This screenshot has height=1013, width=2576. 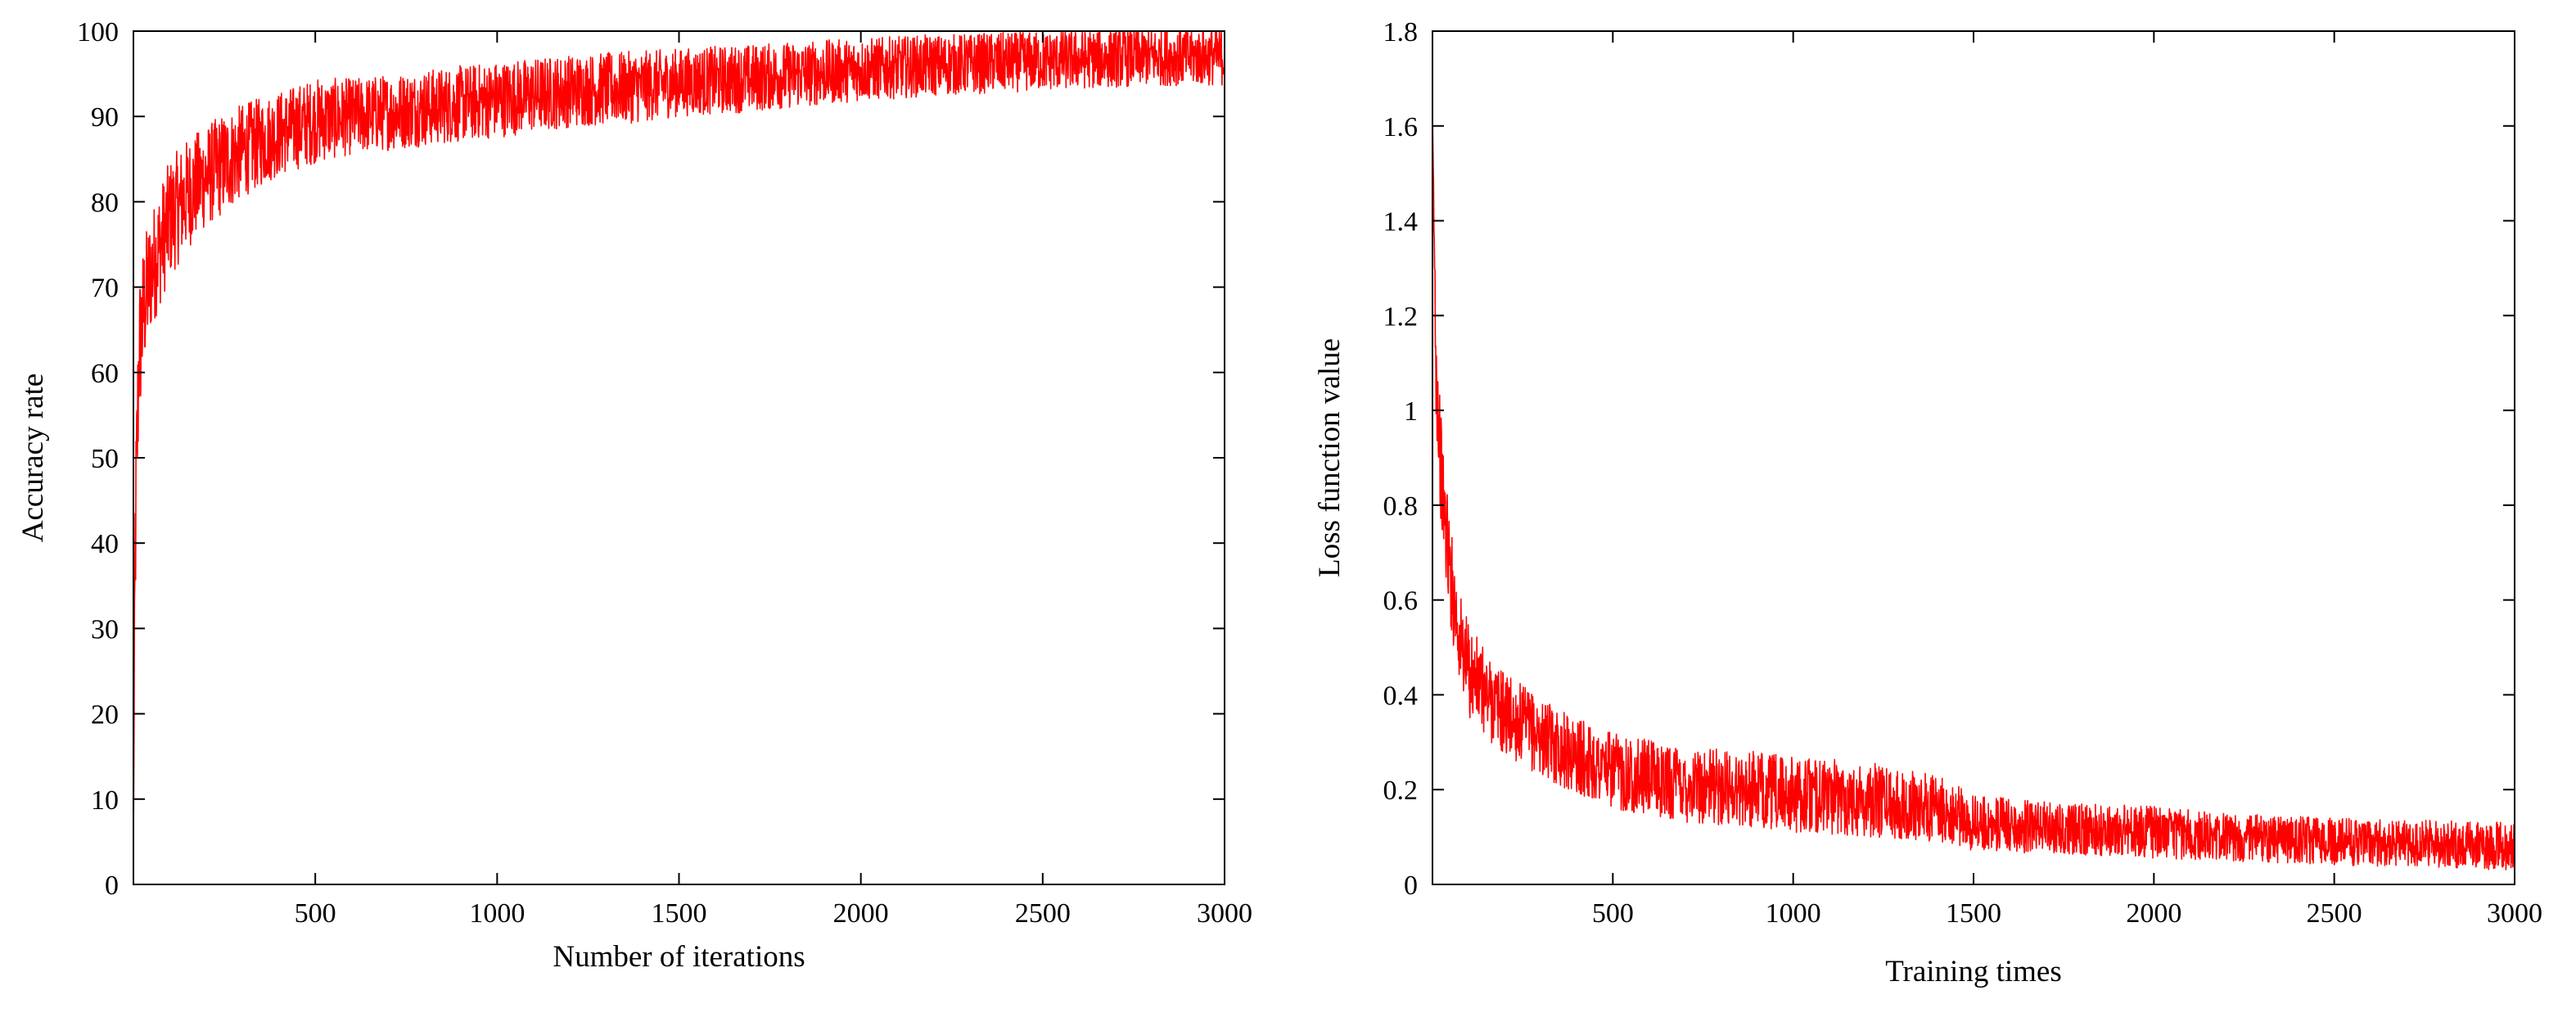 I want to click on y-tick-label: 0.6, so click(x=1401, y=602).